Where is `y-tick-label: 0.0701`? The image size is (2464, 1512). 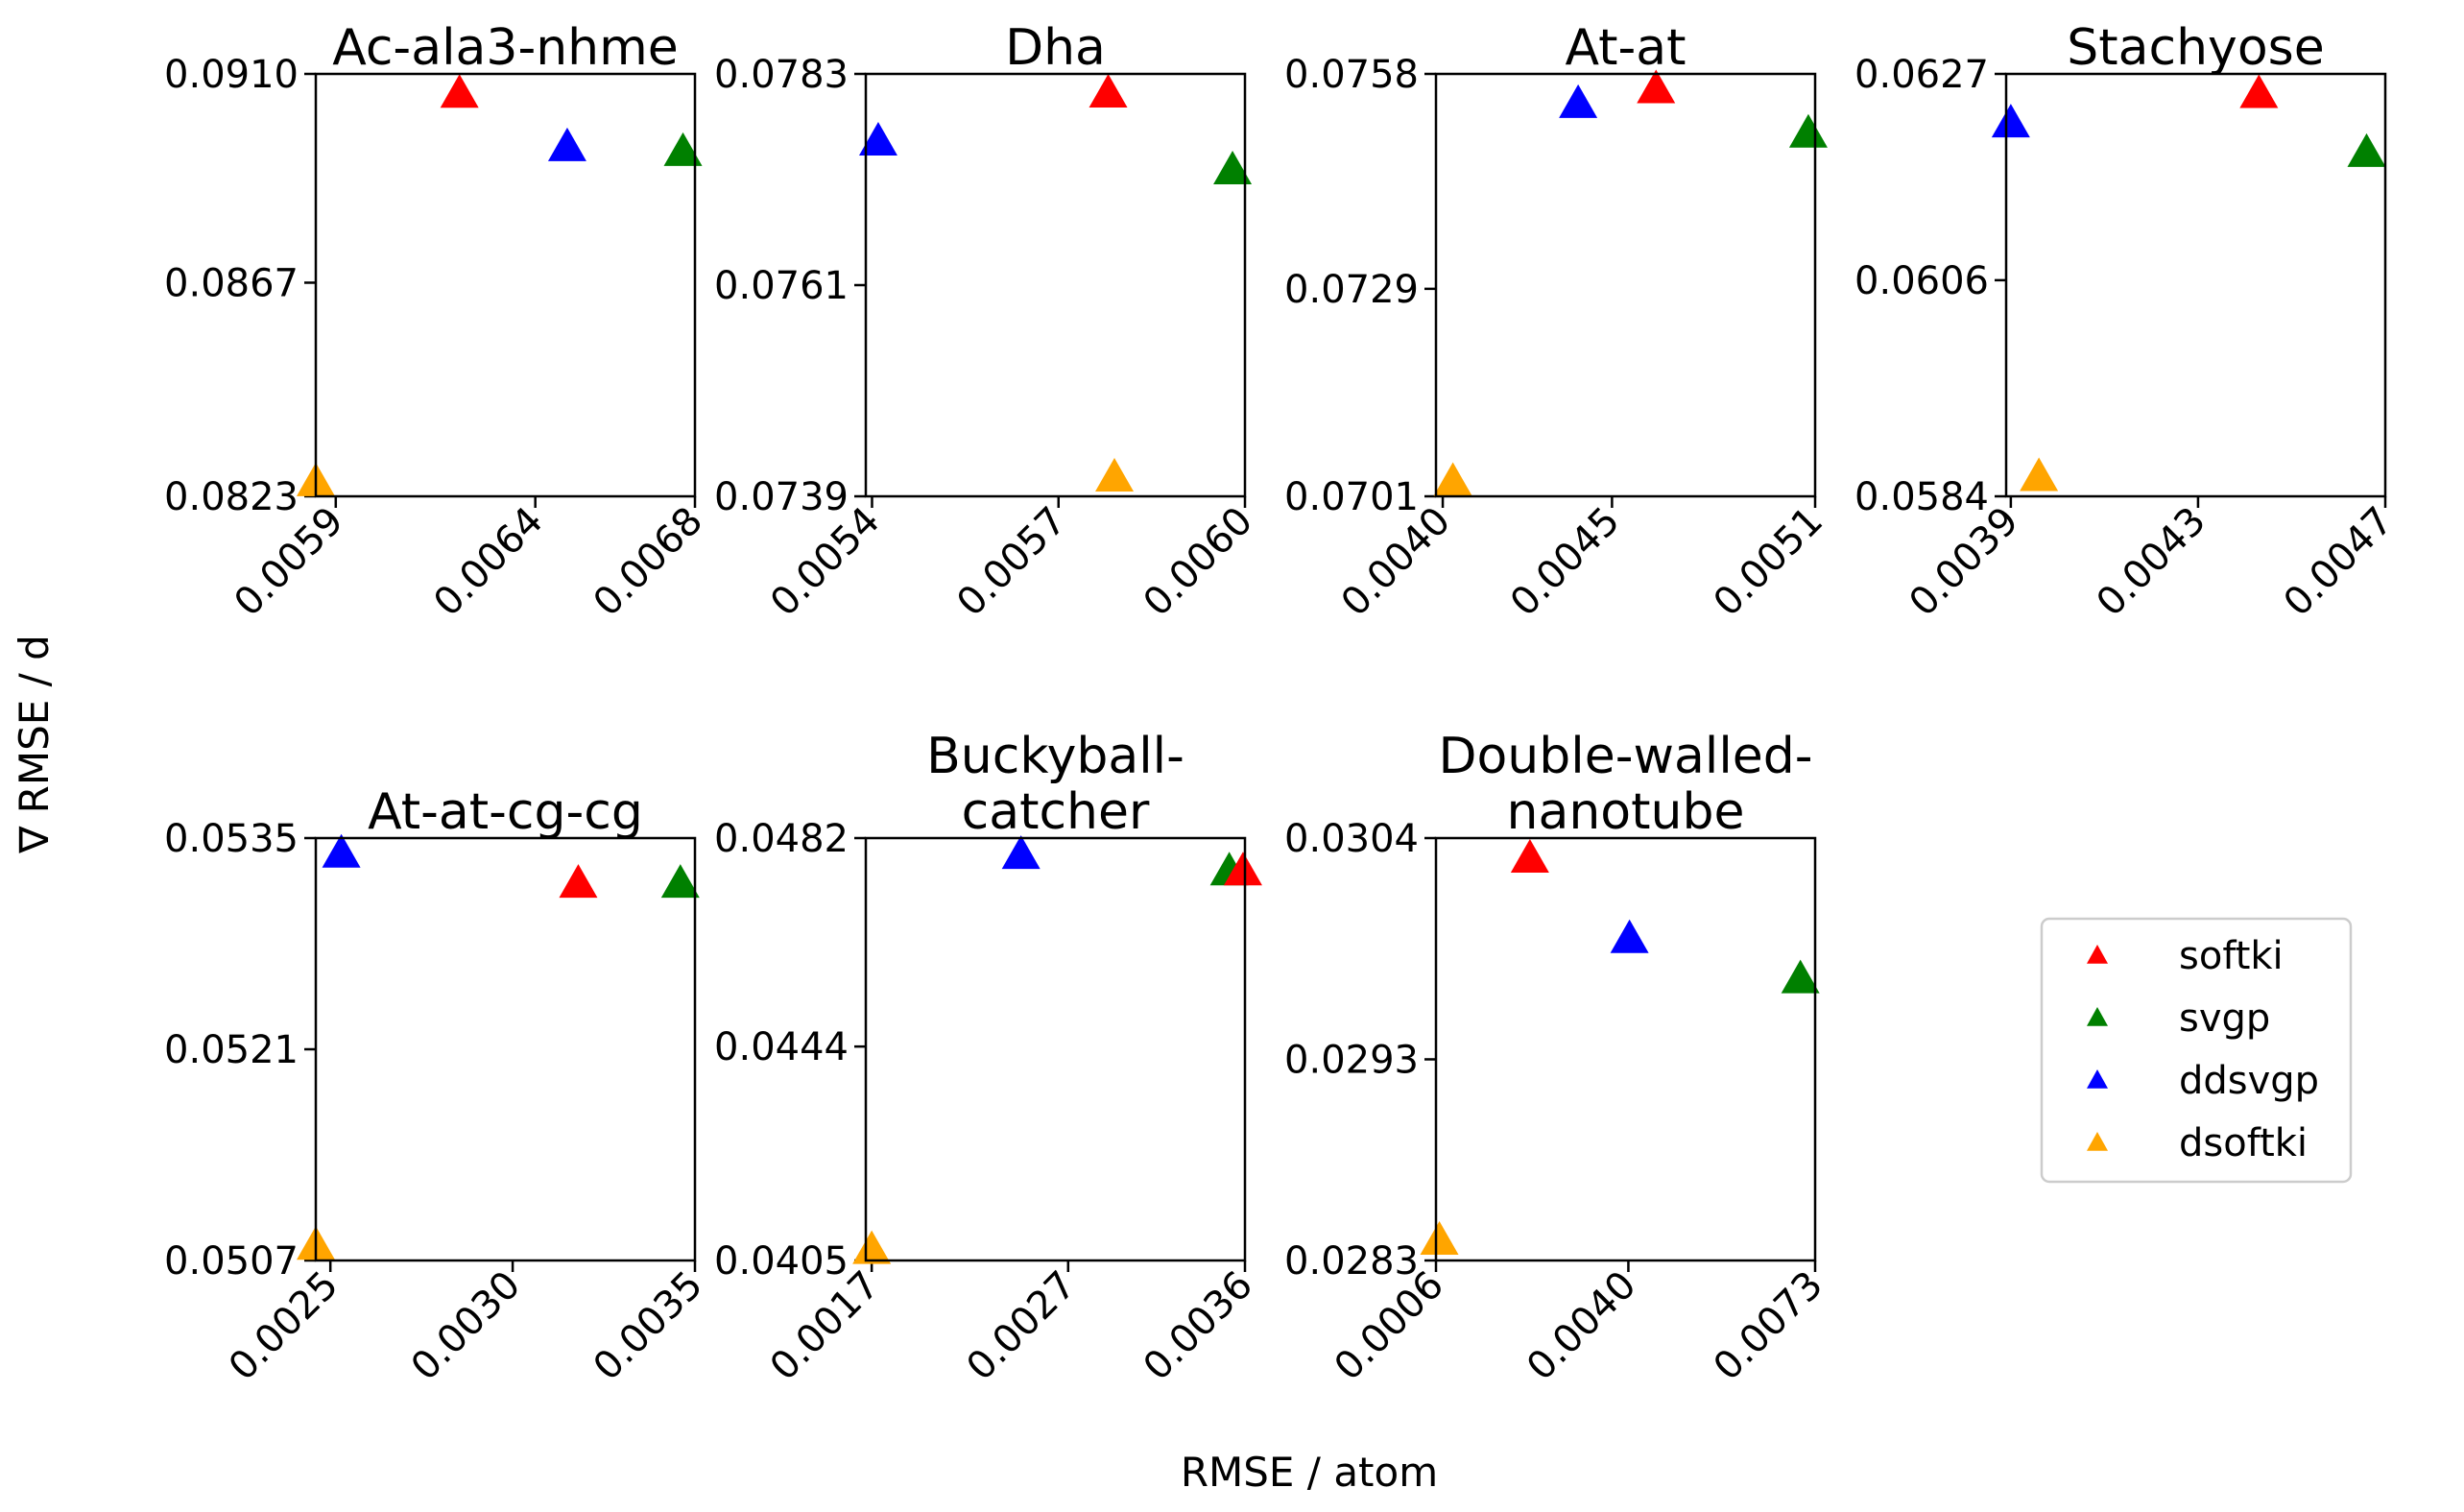 y-tick-label: 0.0701 is located at coordinates (1351, 497).